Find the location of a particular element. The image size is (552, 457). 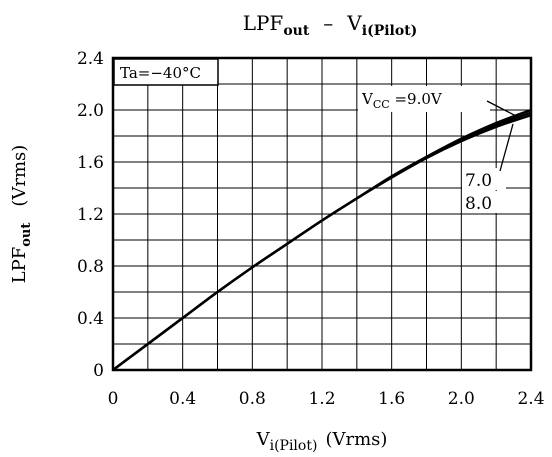

x-tick-label: 0.8 is located at coordinates (252, 399).